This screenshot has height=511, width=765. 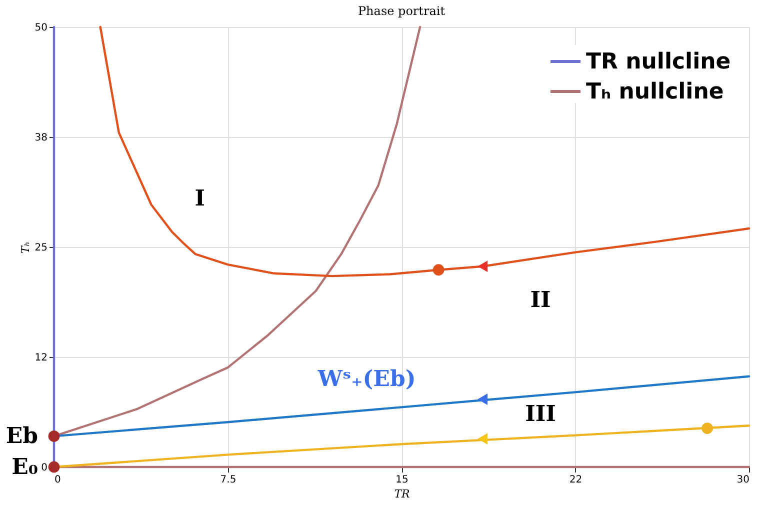 I want to click on y-tick-label: 38, so click(x=41, y=138).